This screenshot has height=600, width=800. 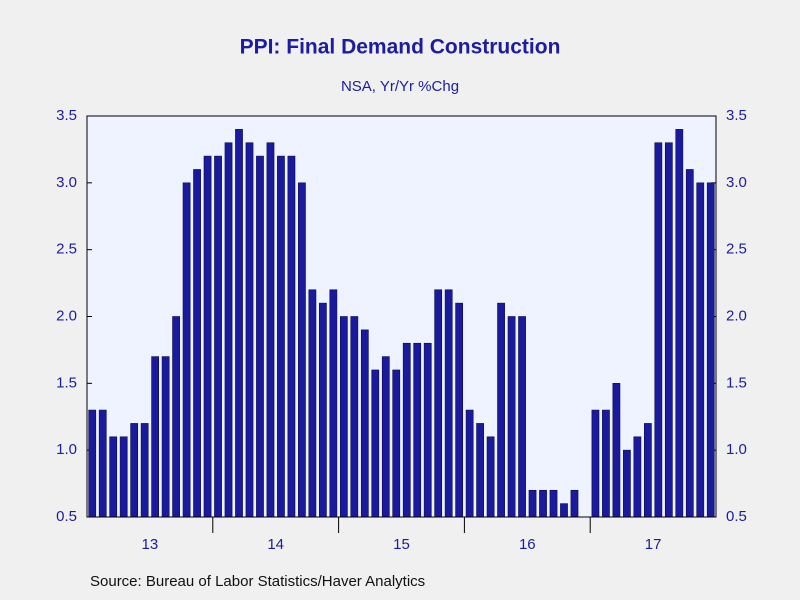 What do you see at coordinates (736, 249) in the screenshot?
I see `y2-tick-label: 2.5` at bounding box center [736, 249].